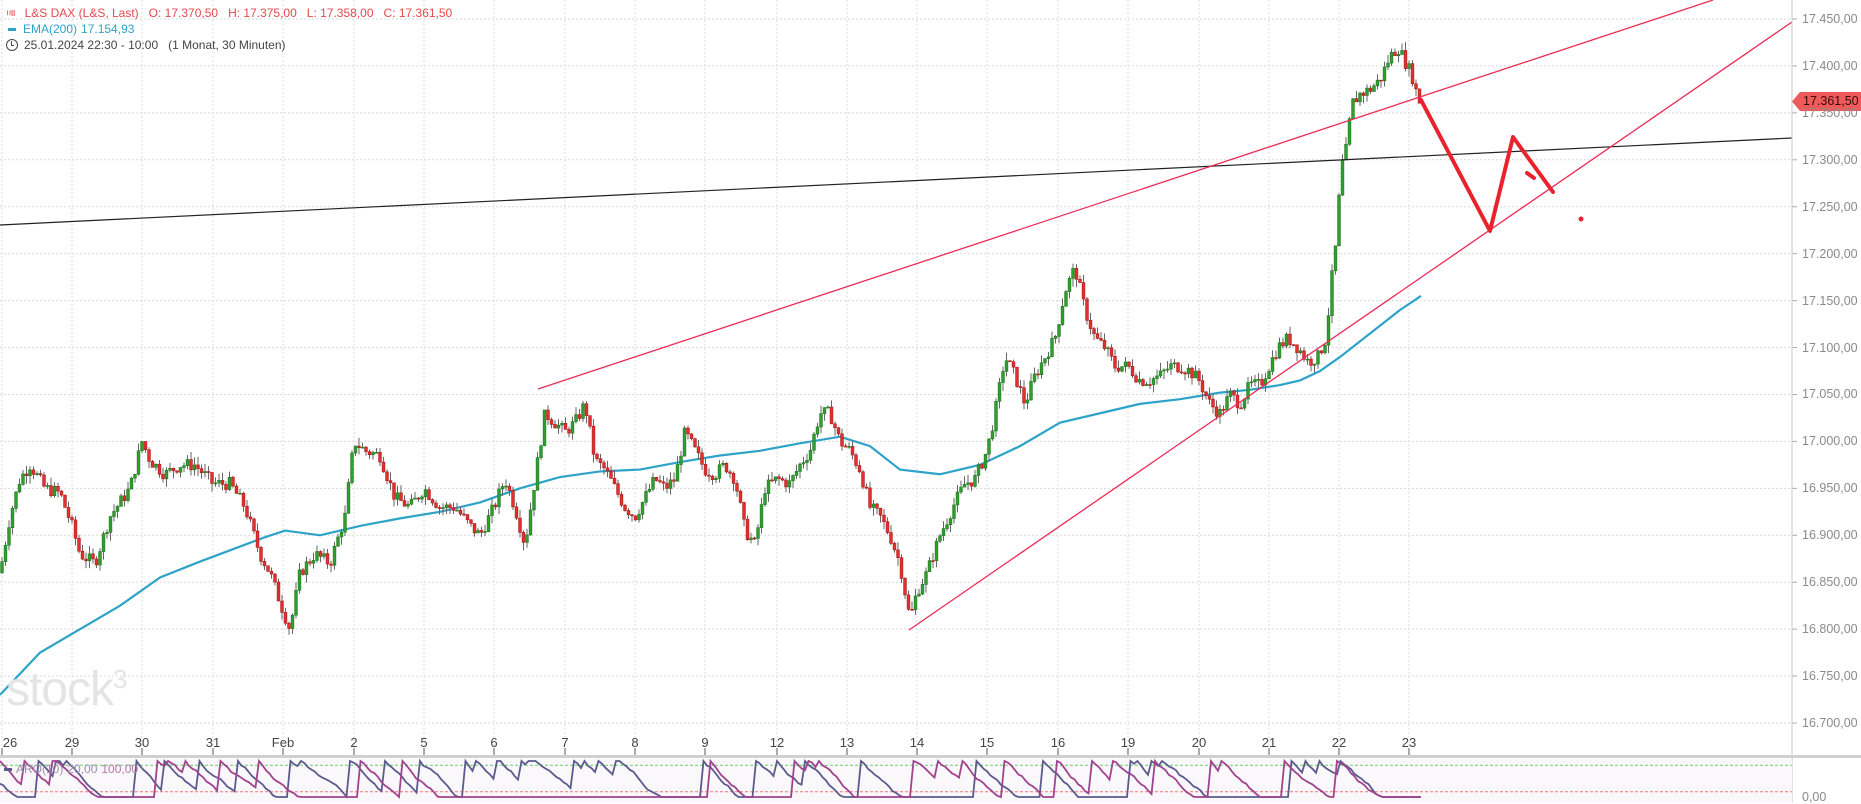 The image size is (1861, 804). Describe the element at coordinates (1339, 742) in the screenshot. I see `x-axis-label: 22` at that location.